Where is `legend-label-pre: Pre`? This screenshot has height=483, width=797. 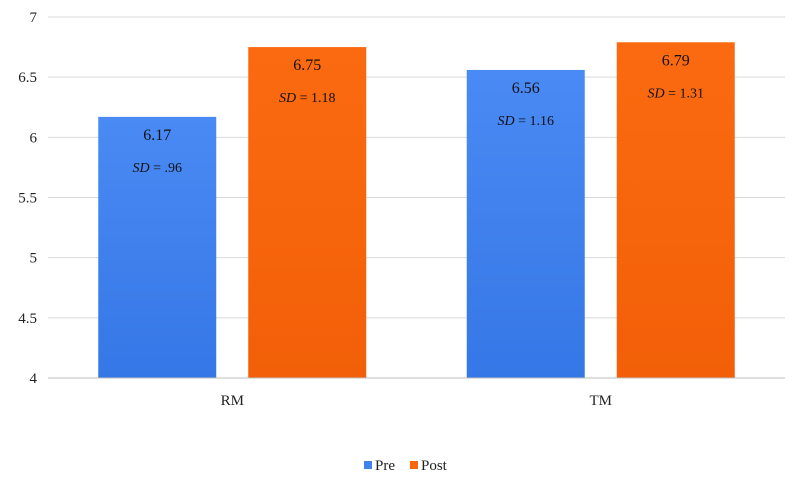
legend-label-pre: Pre is located at coordinates (385, 466).